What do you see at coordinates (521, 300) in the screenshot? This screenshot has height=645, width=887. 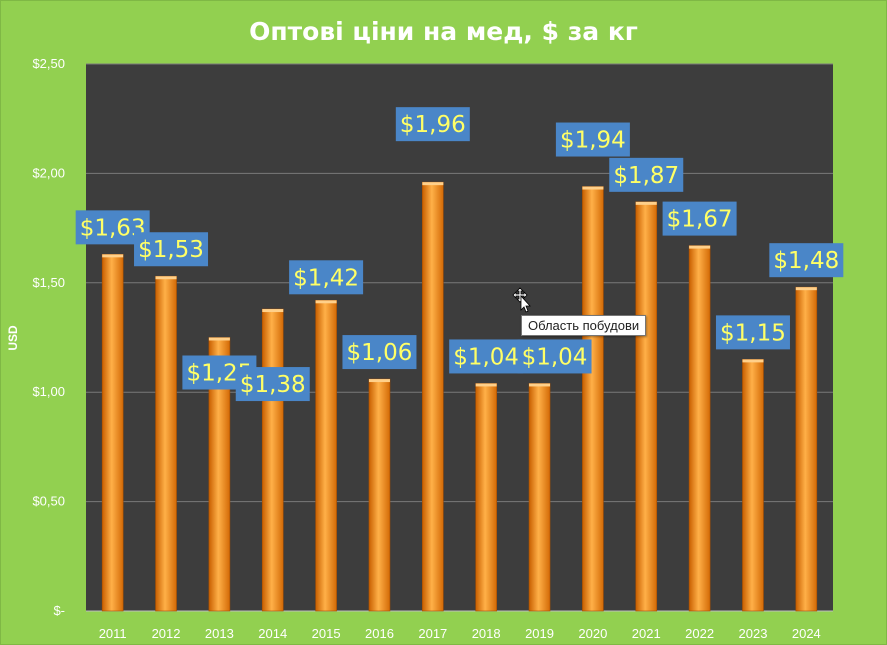 I see `move-cursor-icon` at bounding box center [521, 300].